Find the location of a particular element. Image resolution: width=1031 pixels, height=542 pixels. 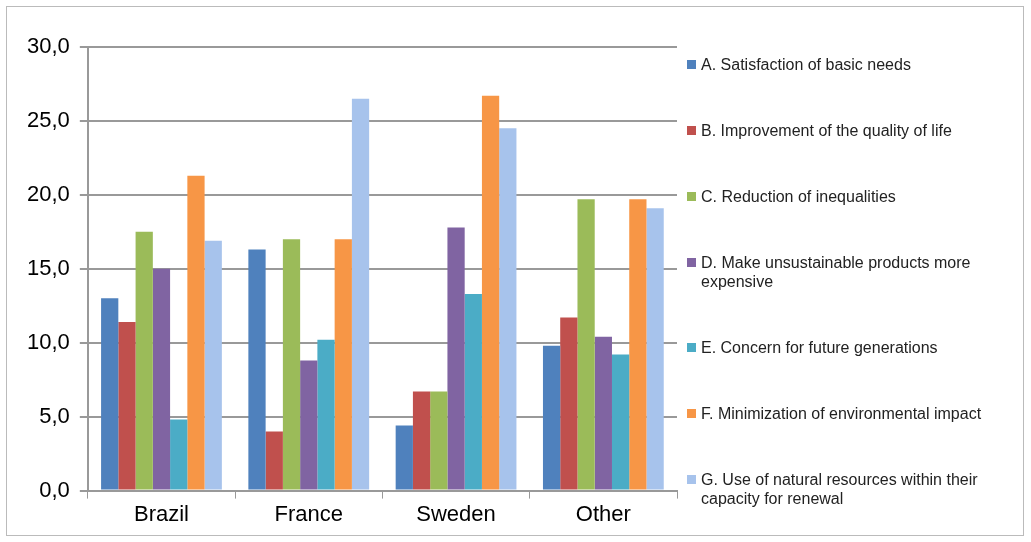

x-tick-label: Other is located at coordinates (603, 513).